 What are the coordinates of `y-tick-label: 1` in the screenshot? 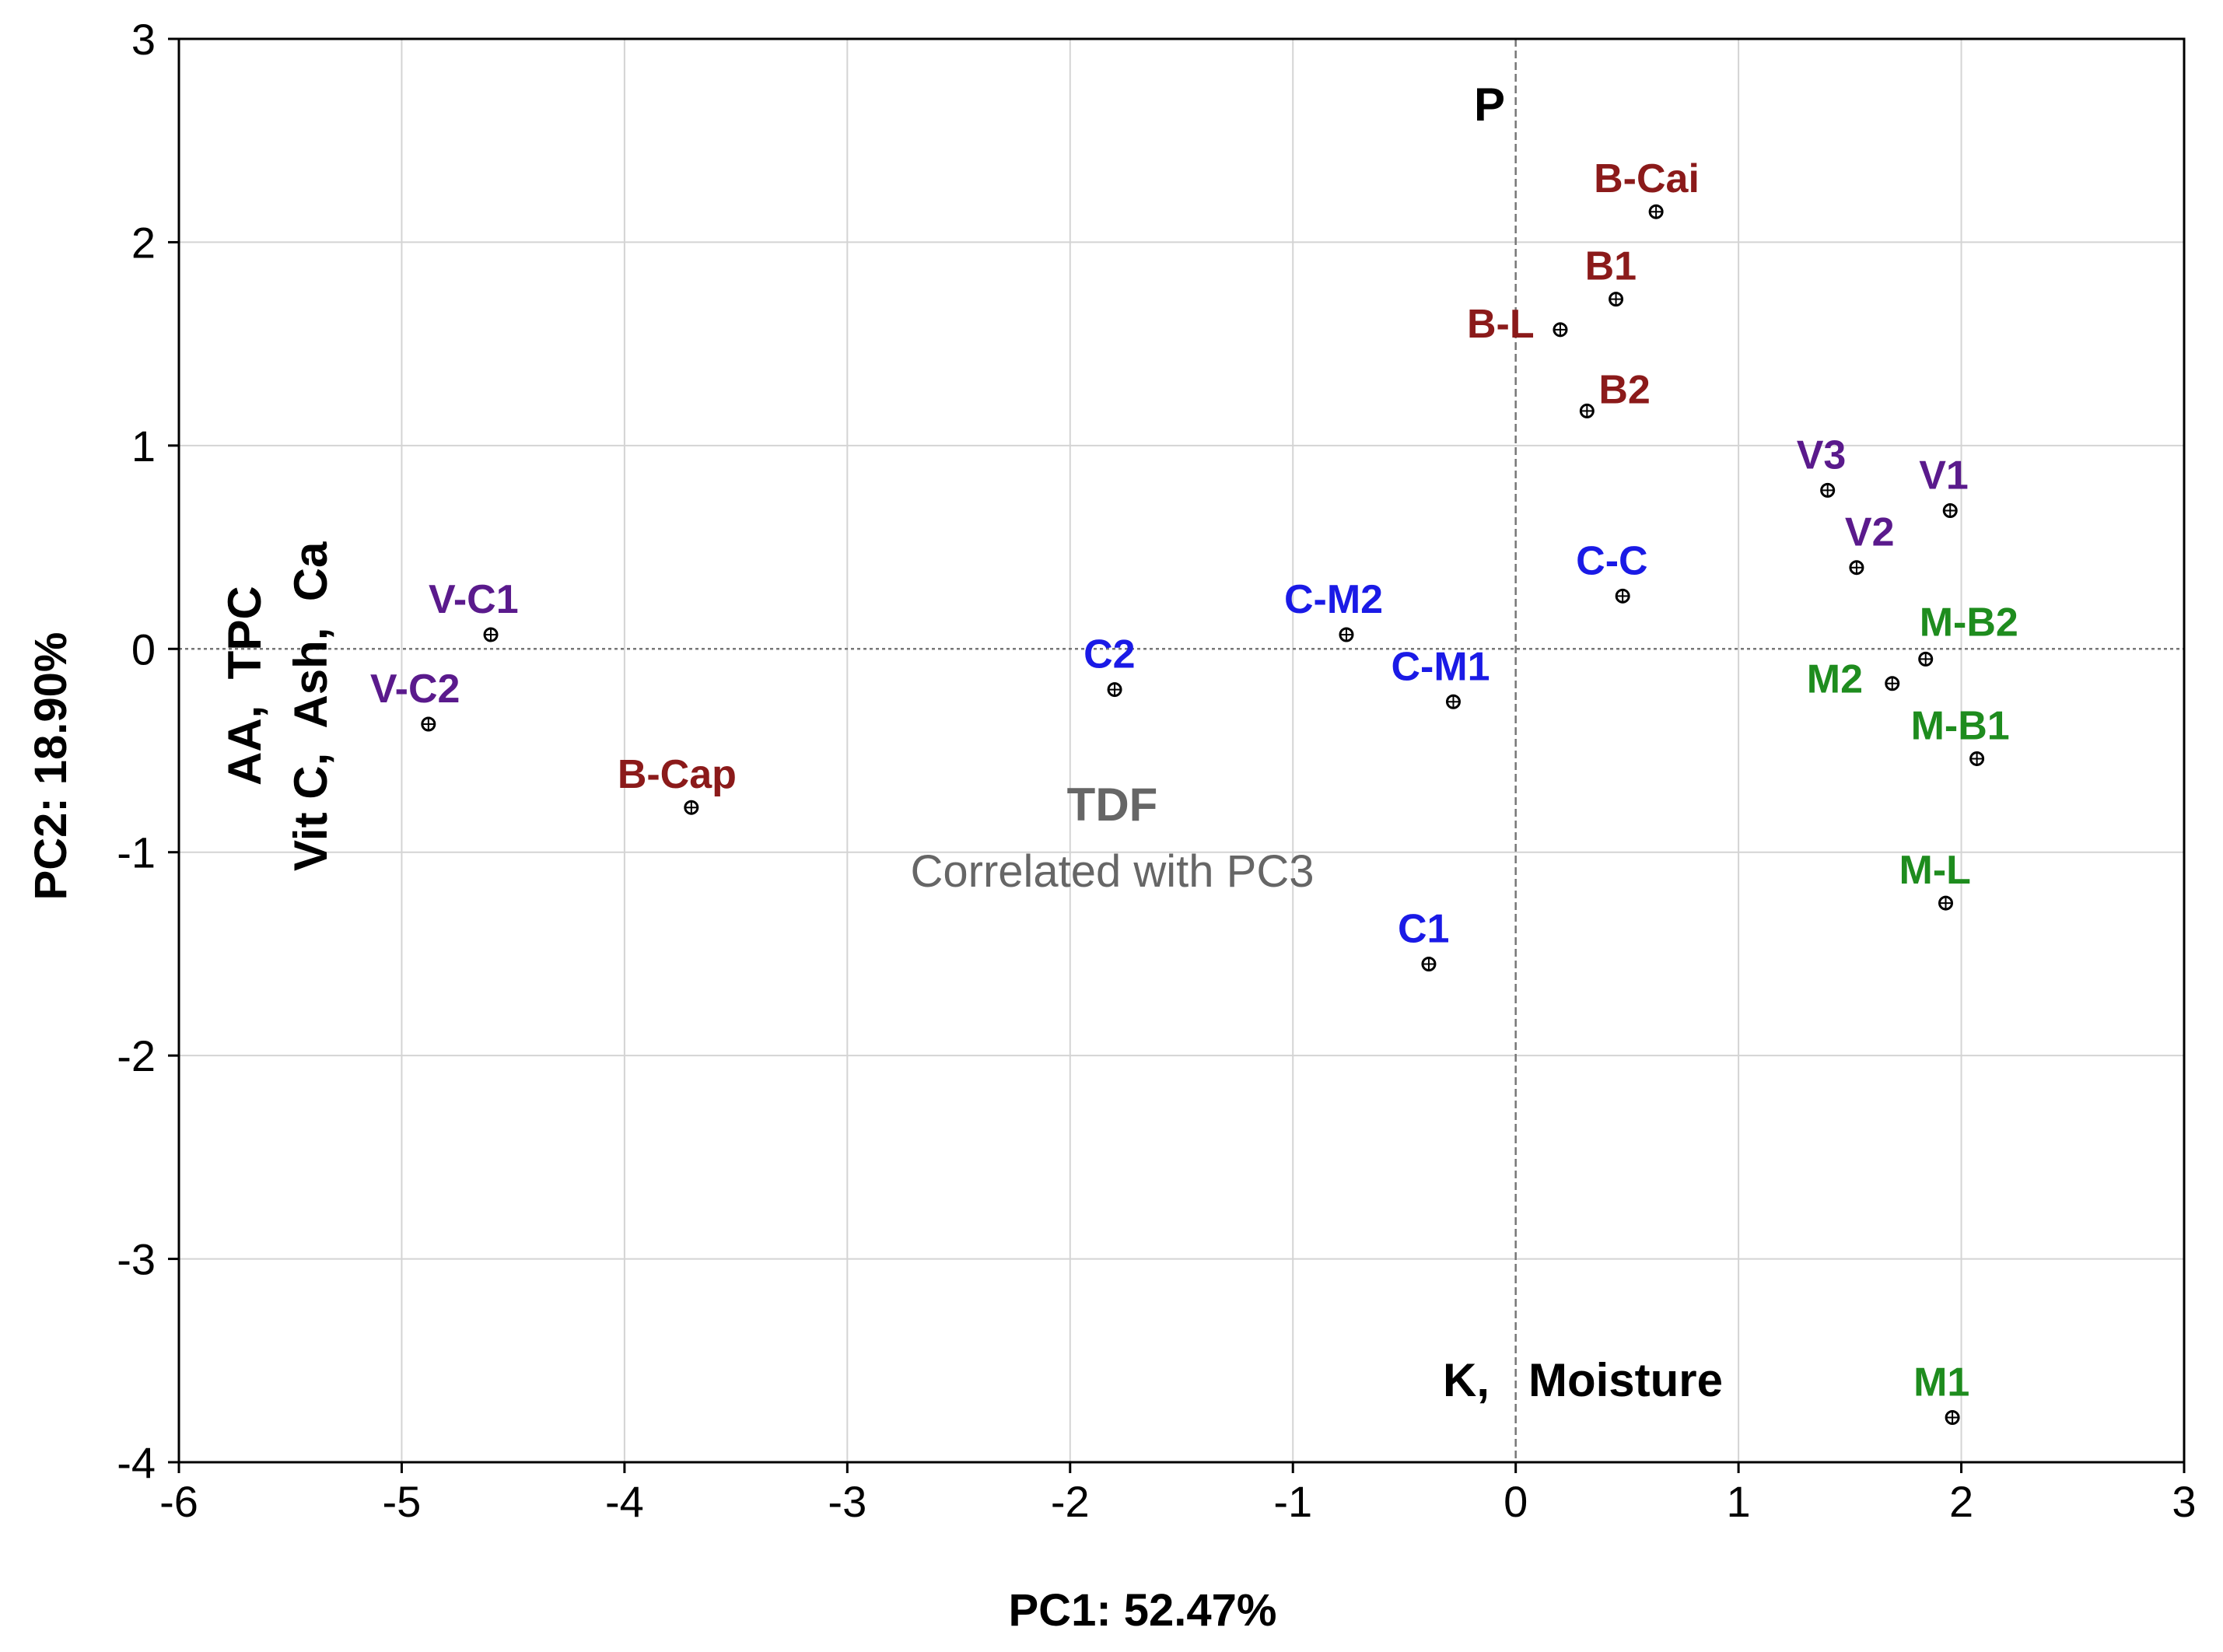 It's located at (143, 447).